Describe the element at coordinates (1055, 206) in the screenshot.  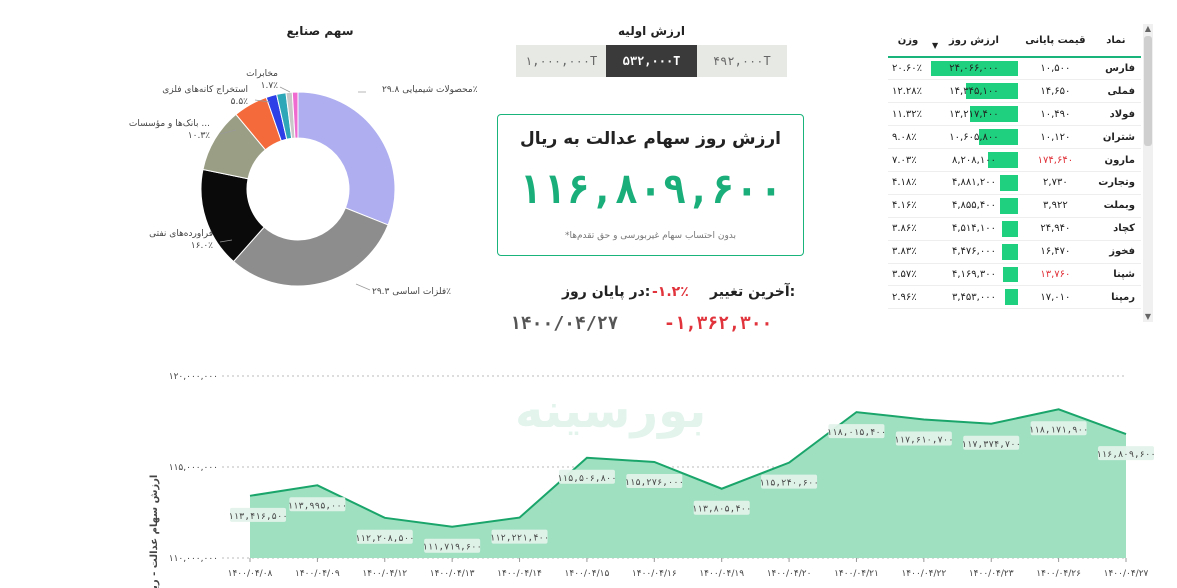
I see `row-price: ۳,۹۲۲` at that location.